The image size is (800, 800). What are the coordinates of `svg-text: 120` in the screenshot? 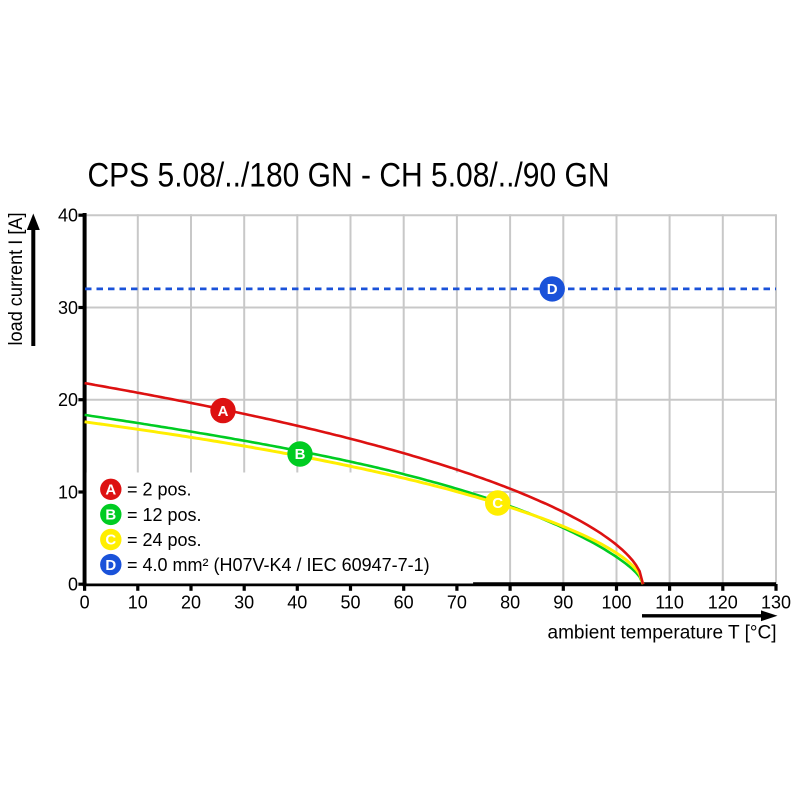 It's located at (723, 602).